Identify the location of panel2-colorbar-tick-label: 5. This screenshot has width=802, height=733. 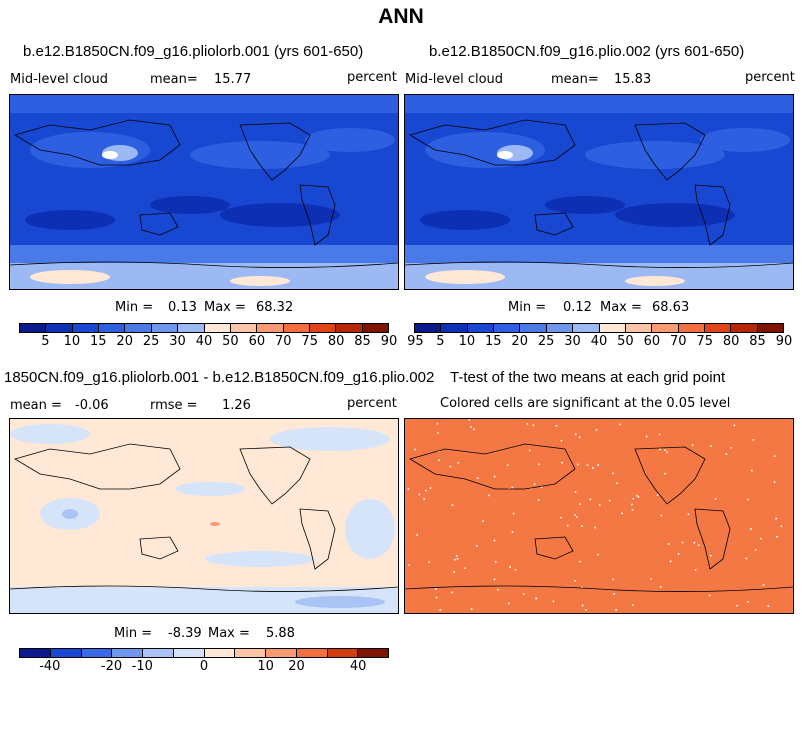
(440, 341).